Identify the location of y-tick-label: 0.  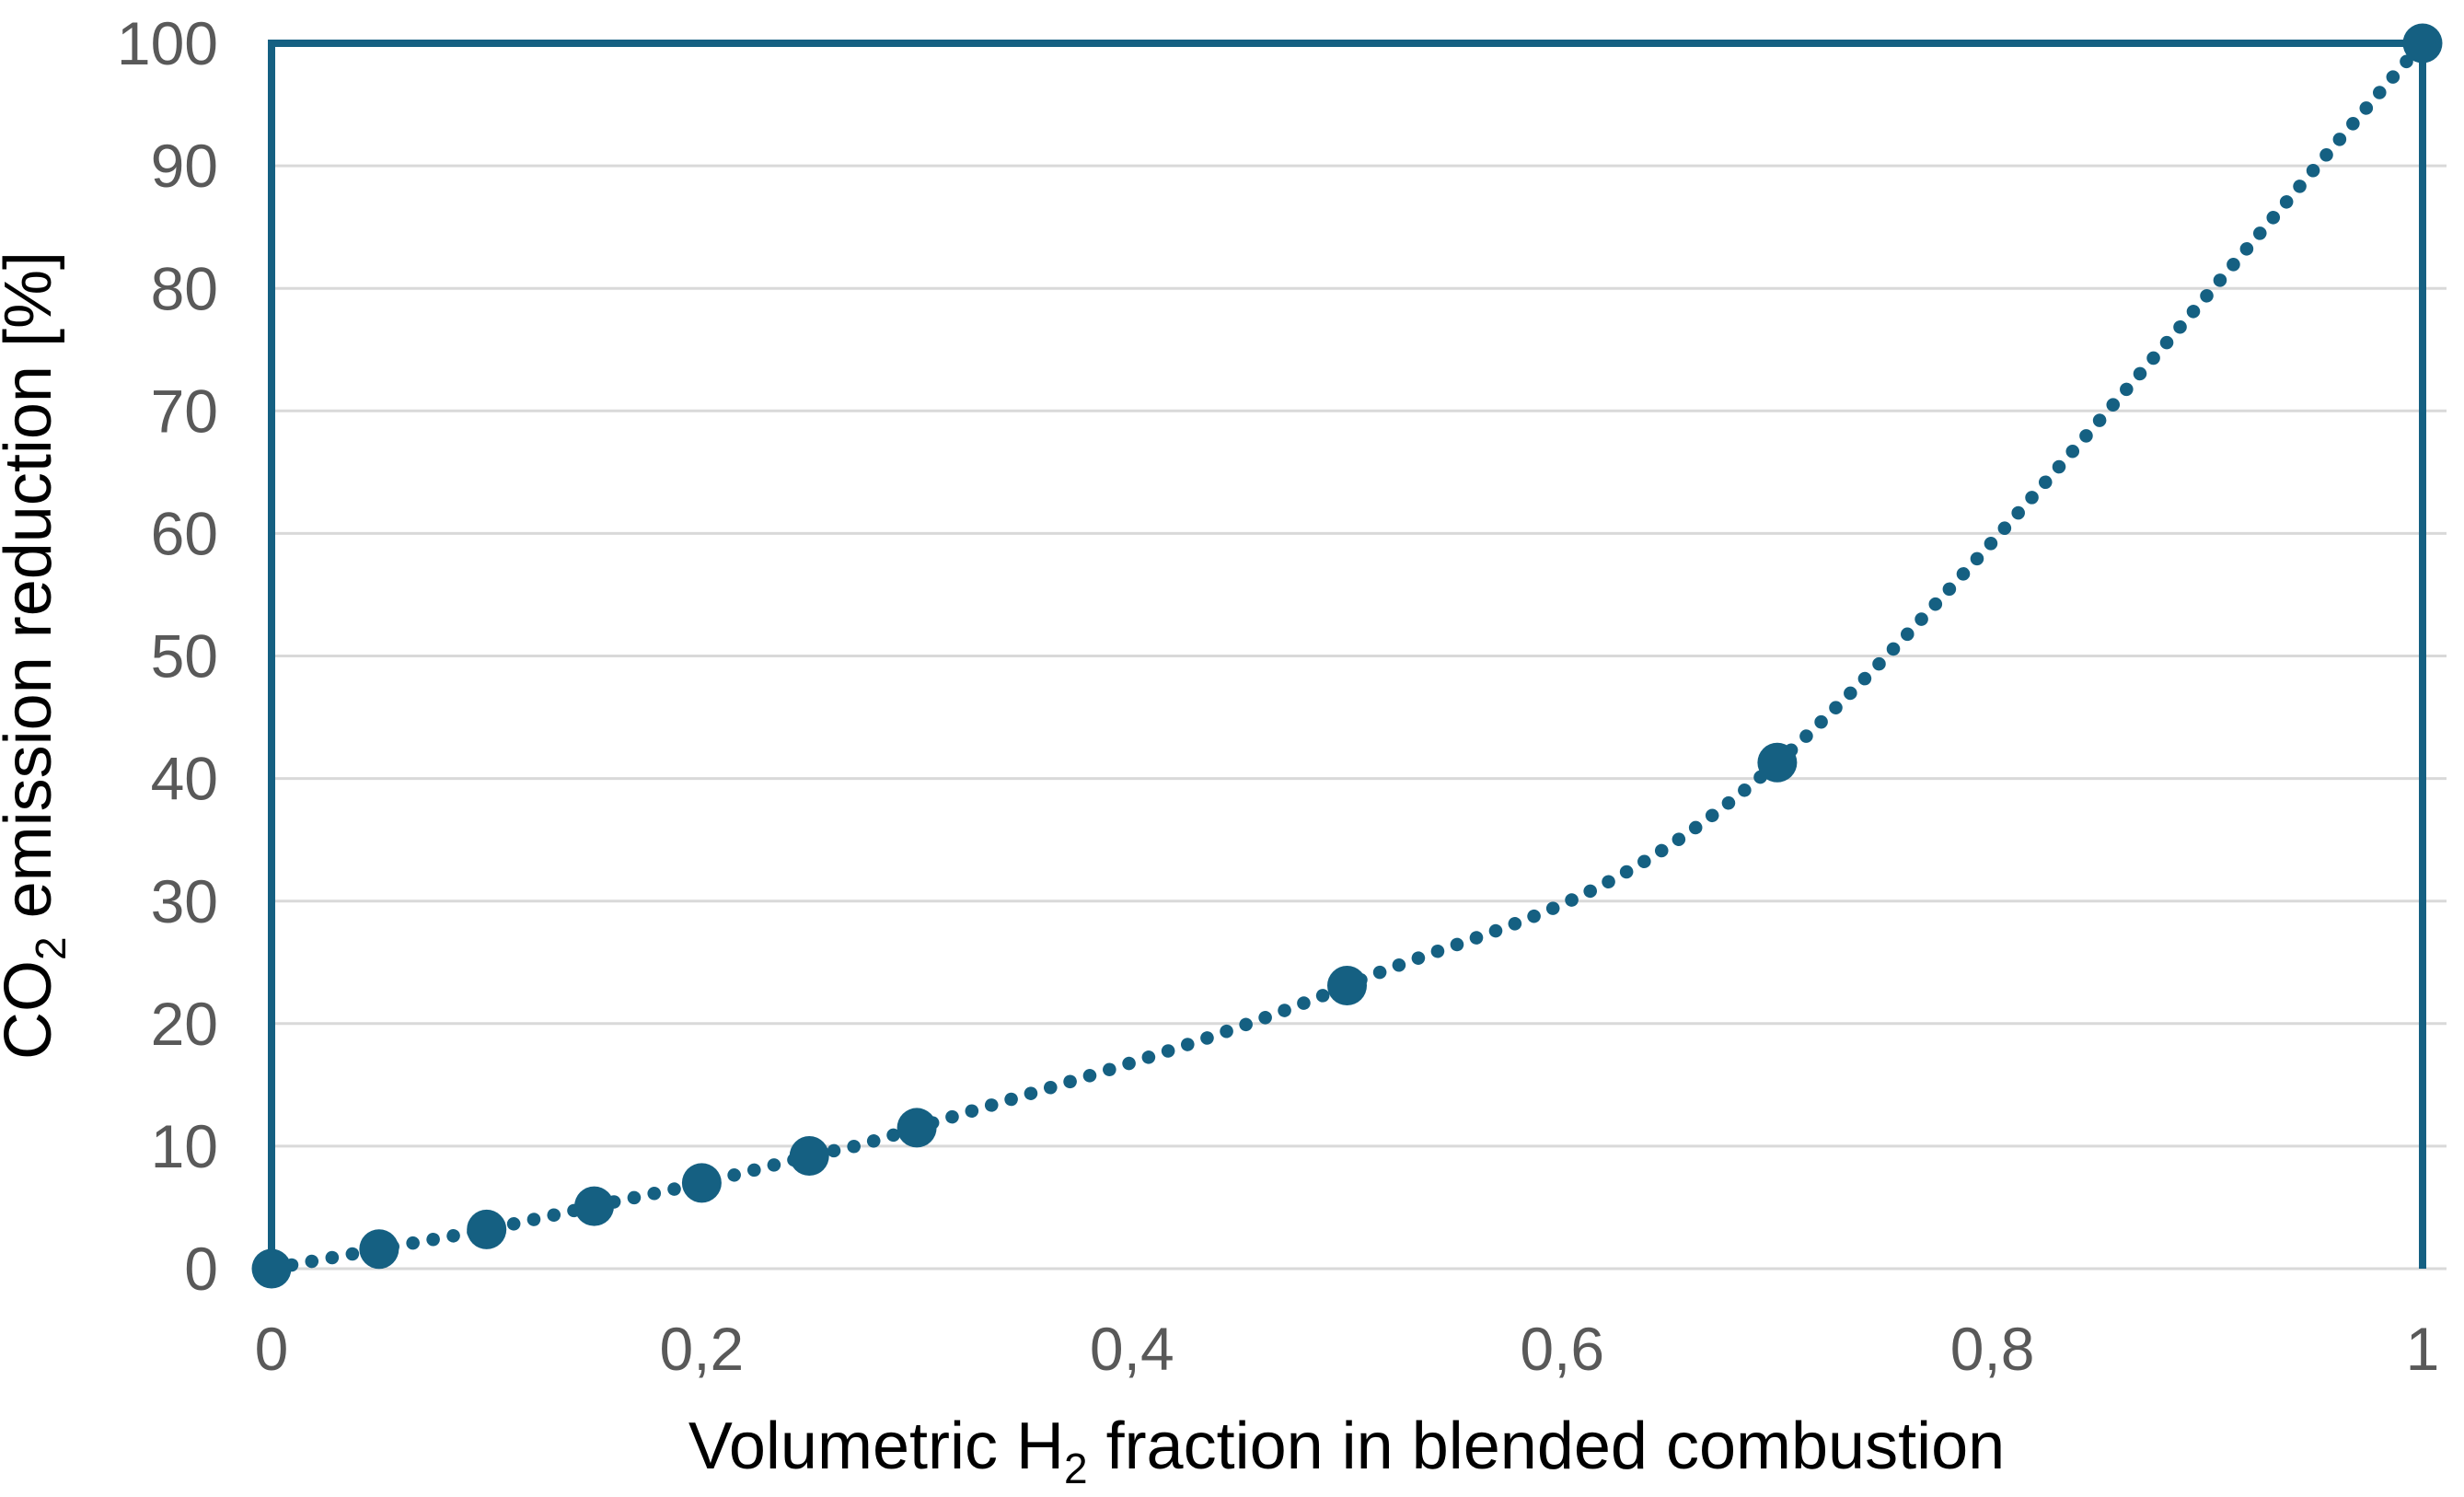
(201, 1269).